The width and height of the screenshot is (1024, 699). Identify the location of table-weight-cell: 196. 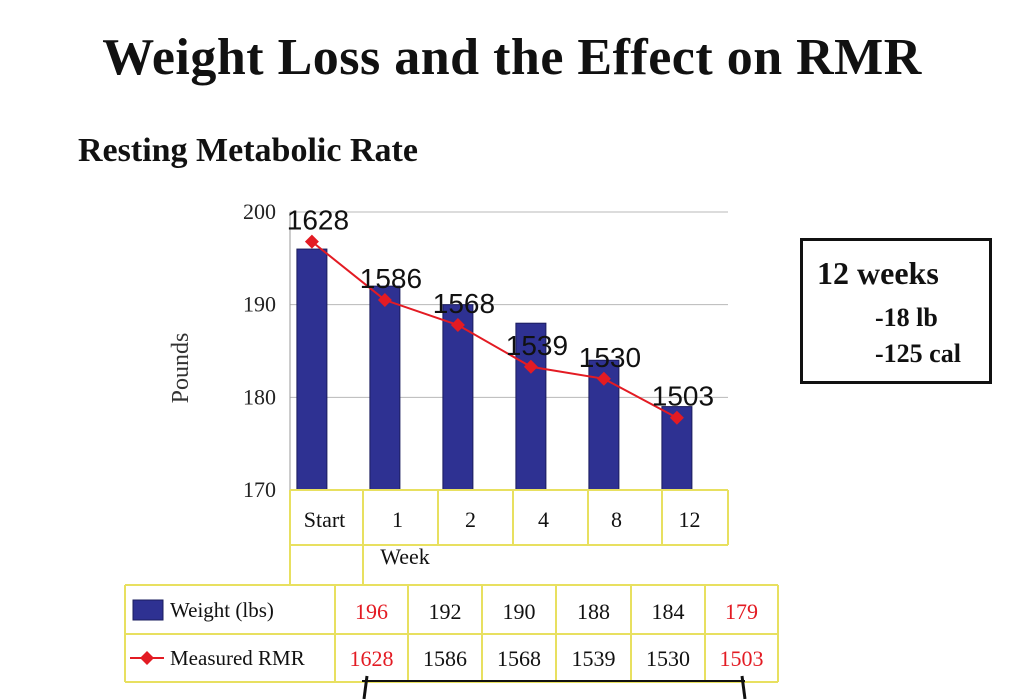
(371, 611).